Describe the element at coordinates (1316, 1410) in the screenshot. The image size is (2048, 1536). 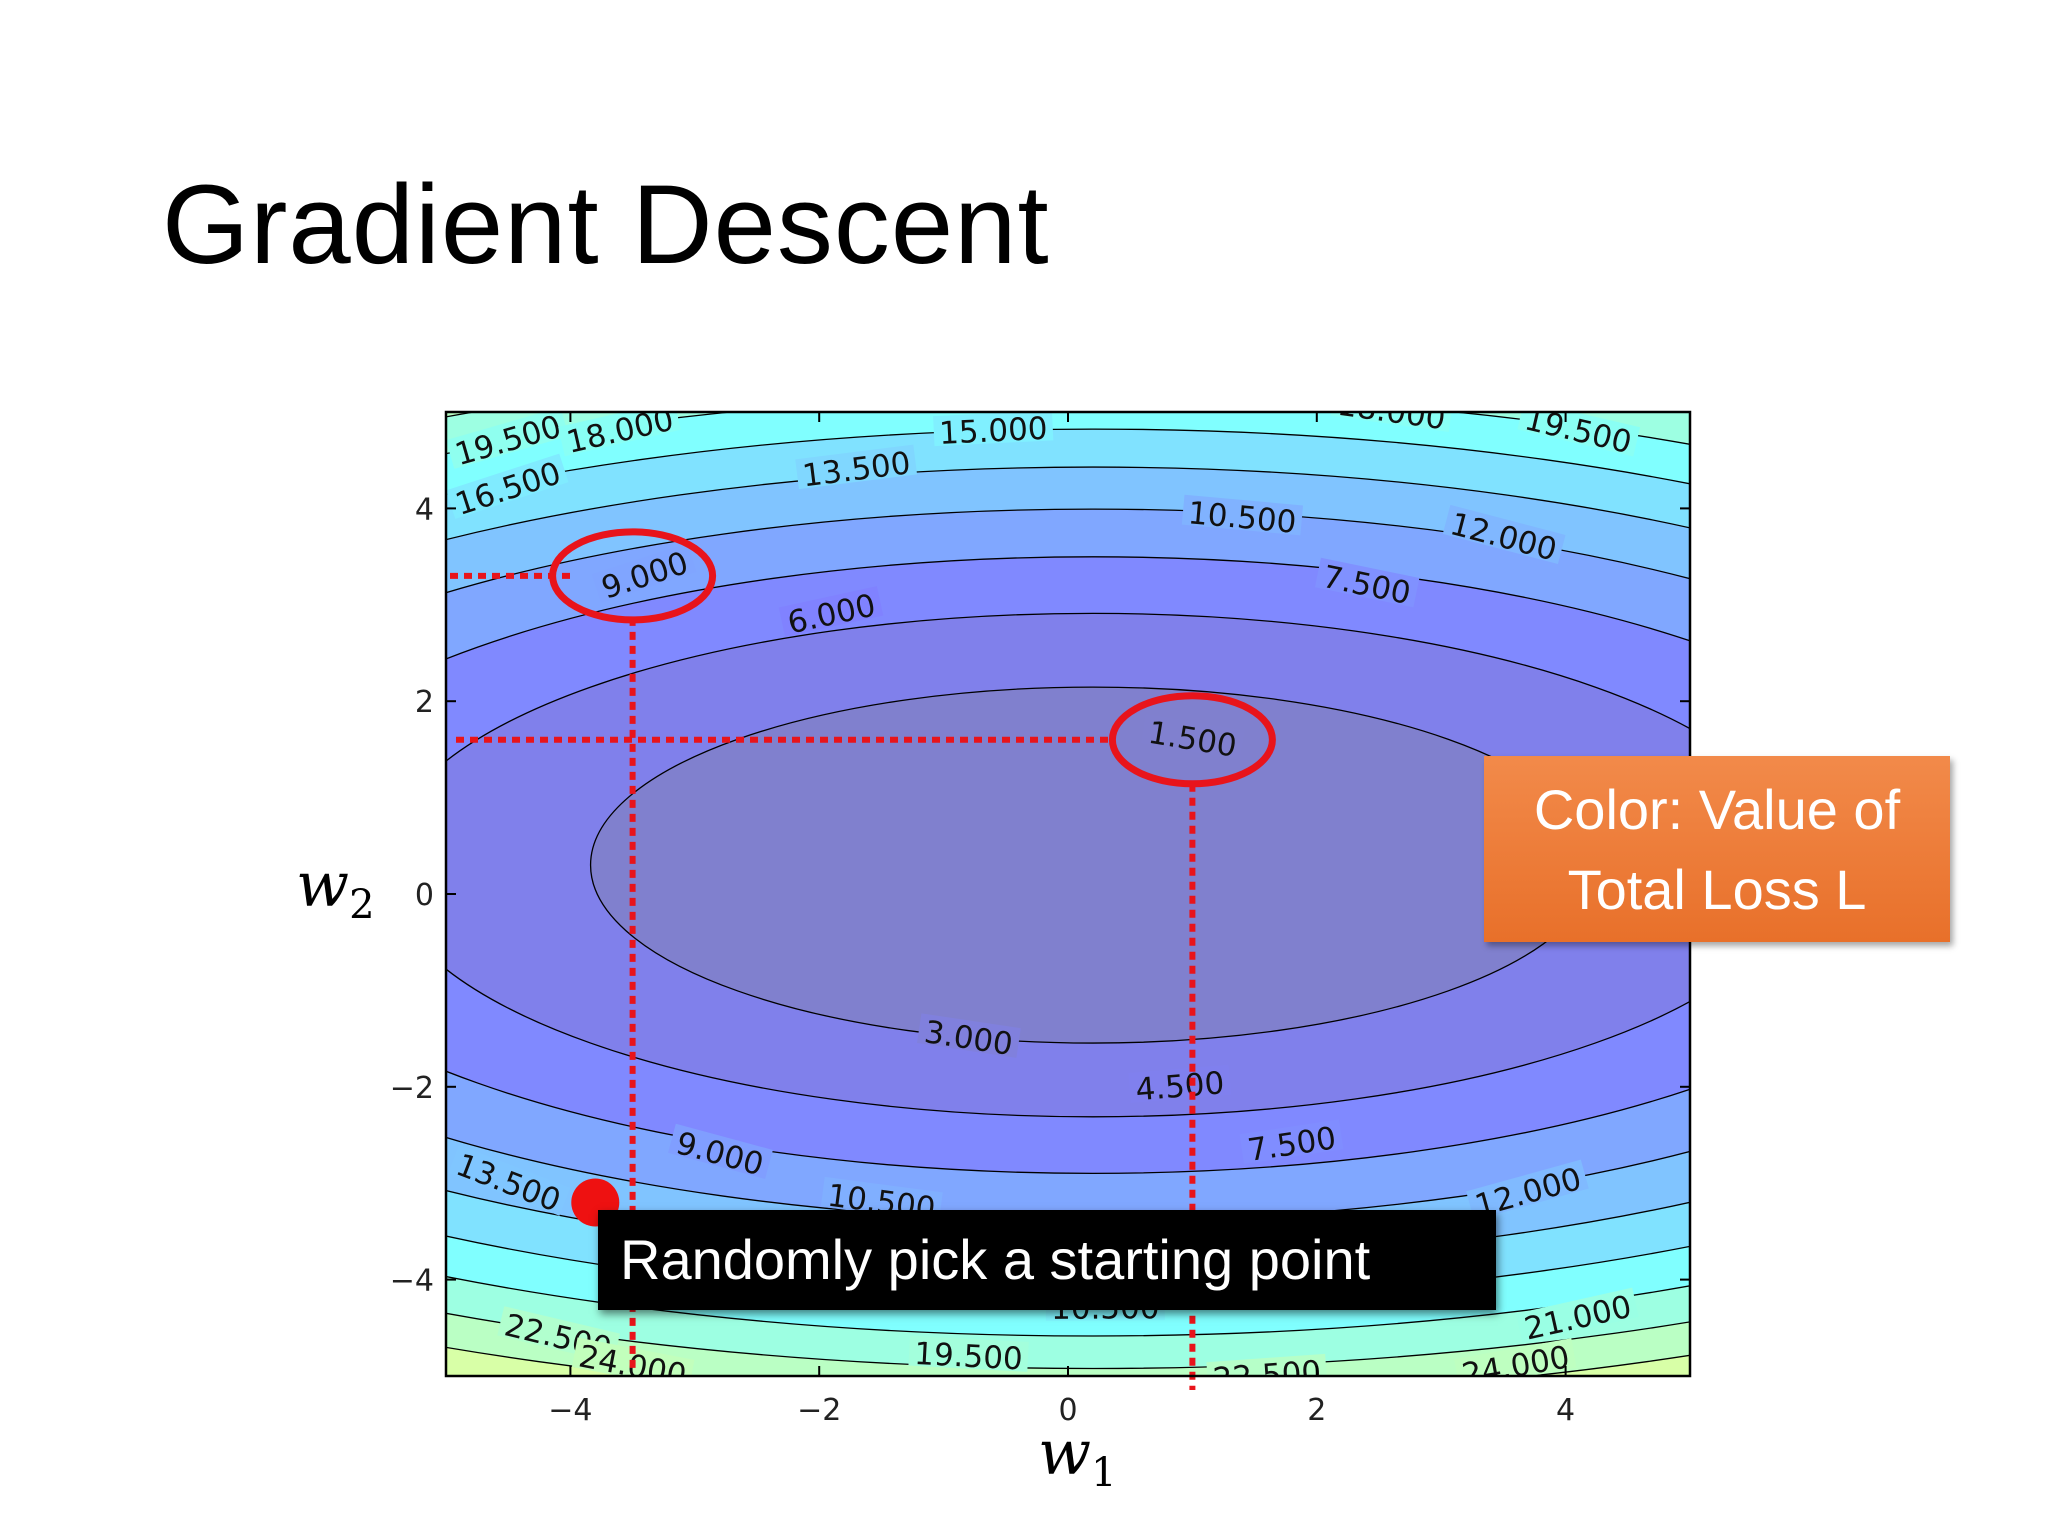
I see `x-tick-label: 2` at that location.